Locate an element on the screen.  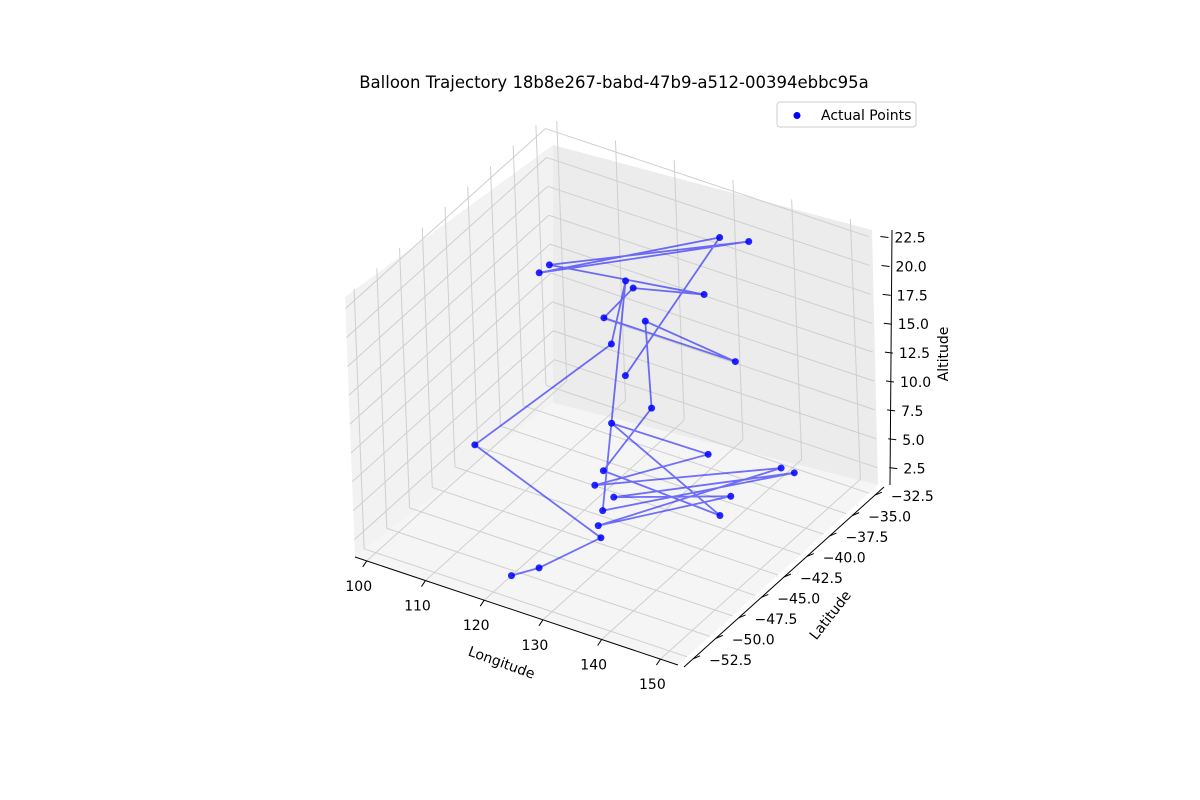
z-axis-line is located at coordinates (891, 357).